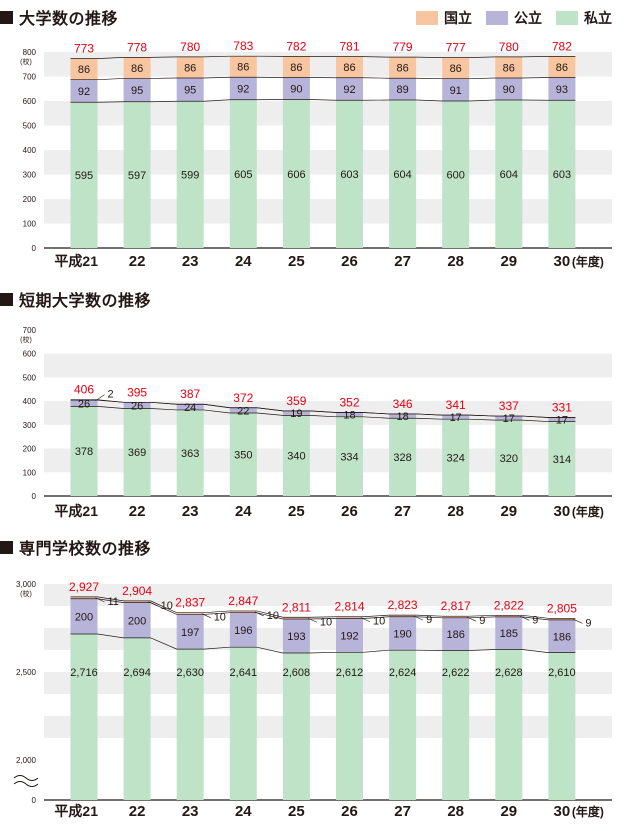 This screenshot has height=831, width=624. Describe the element at coordinates (243, 631) in the screenshot. I see `value-label-public: 196` at that location.